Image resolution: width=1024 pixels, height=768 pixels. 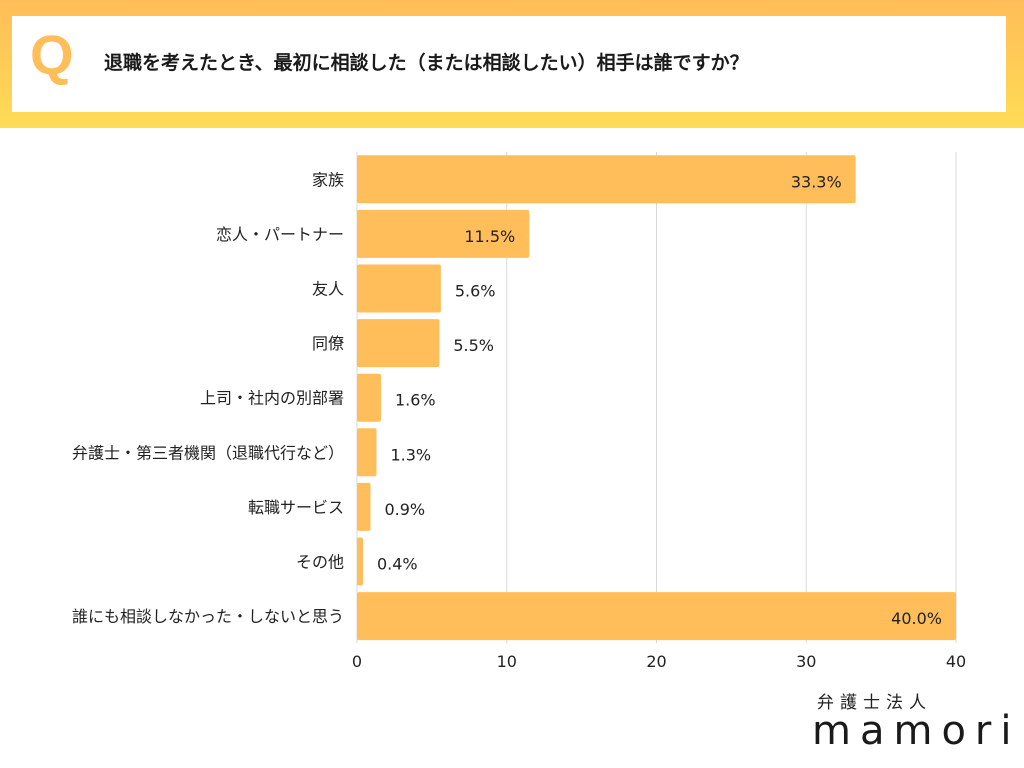 What do you see at coordinates (272, 398) in the screenshot?
I see `category-label: 上司・社内の別部署` at bounding box center [272, 398].